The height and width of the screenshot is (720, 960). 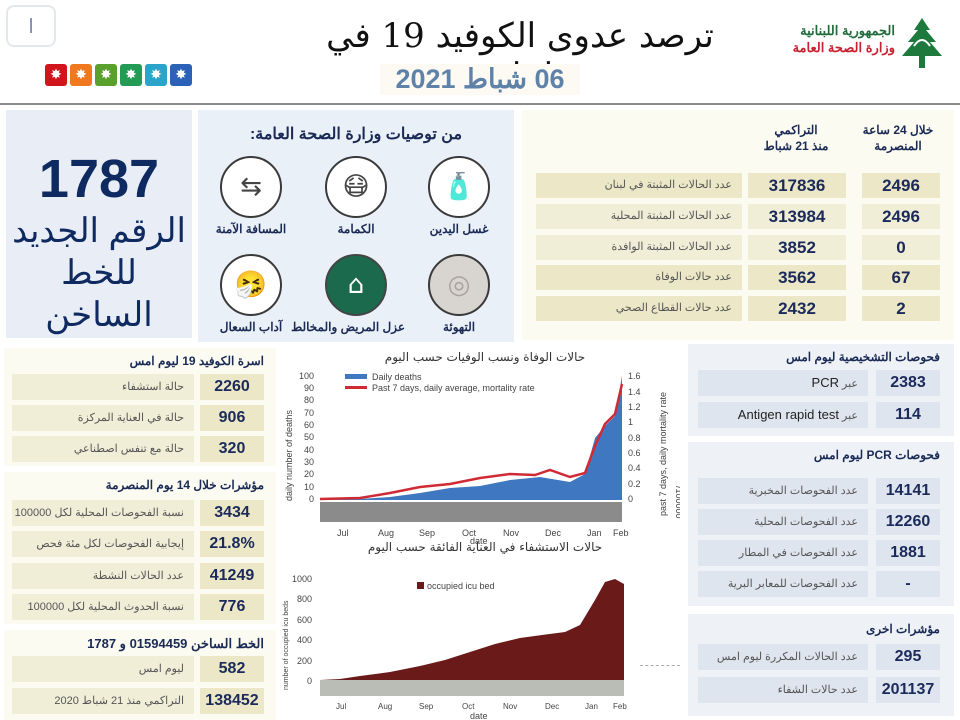 I want to click on mortality-y2-label-unit: /100000, so click(x=677, y=502).